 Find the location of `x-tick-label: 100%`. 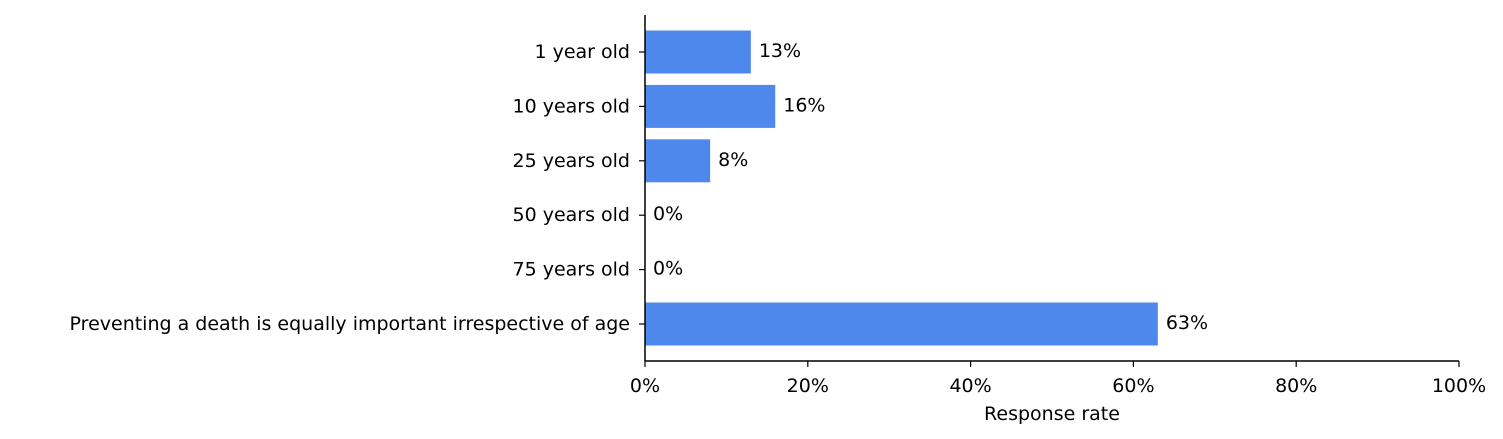

x-tick-label: 100% is located at coordinates (1459, 386).